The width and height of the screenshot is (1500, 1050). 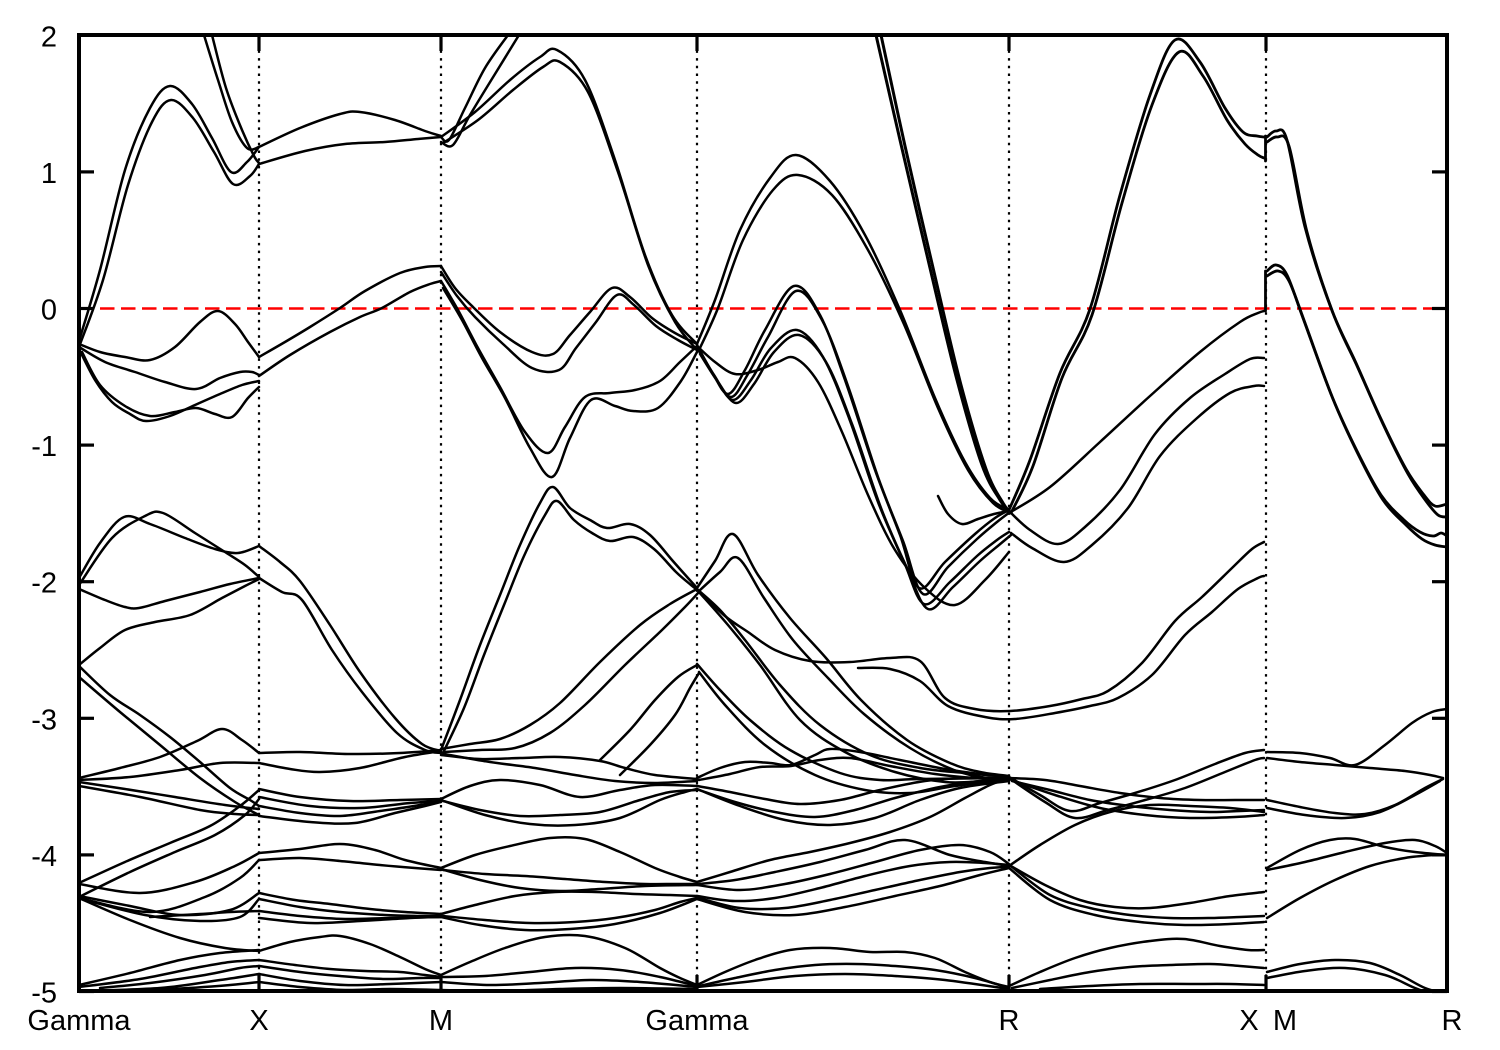 I want to click on svg-text: -2, so click(x=44, y=584).